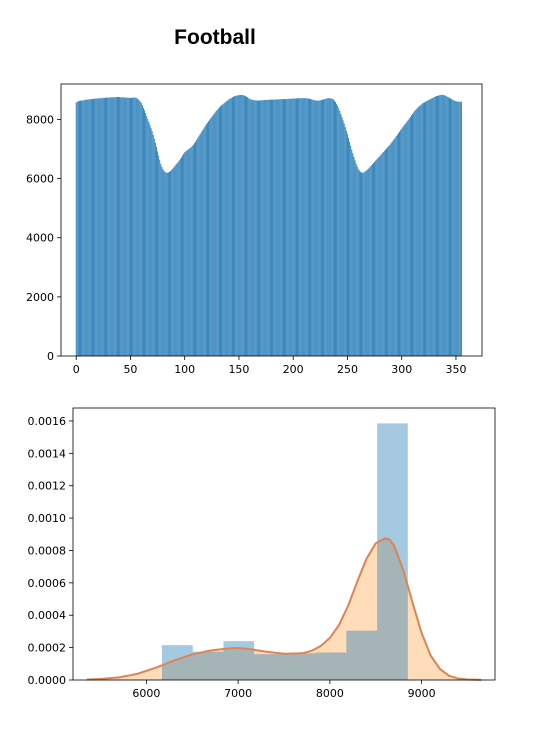 The image size is (537, 738). Describe the element at coordinates (184, 369) in the screenshot. I see `x-tick-label: 100` at that location.